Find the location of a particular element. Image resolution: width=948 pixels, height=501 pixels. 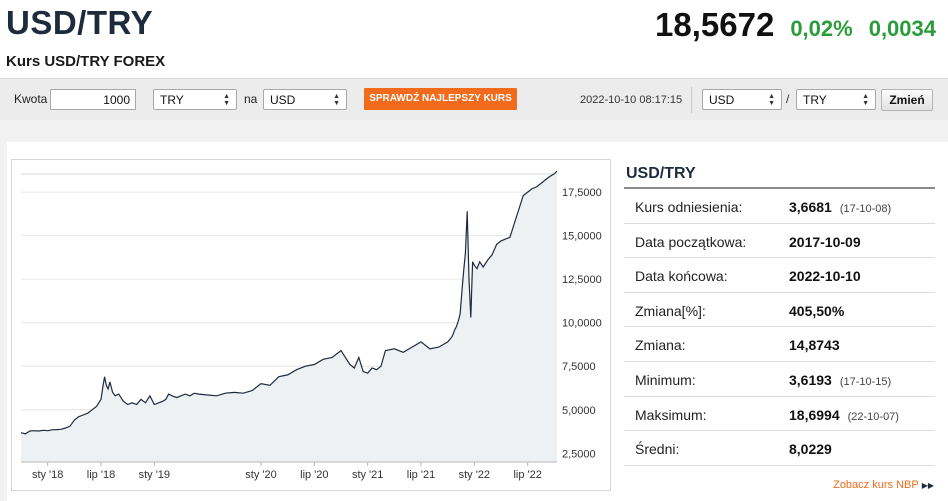

stats-label: Kurs odniesienia: is located at coordinates (689, 207).